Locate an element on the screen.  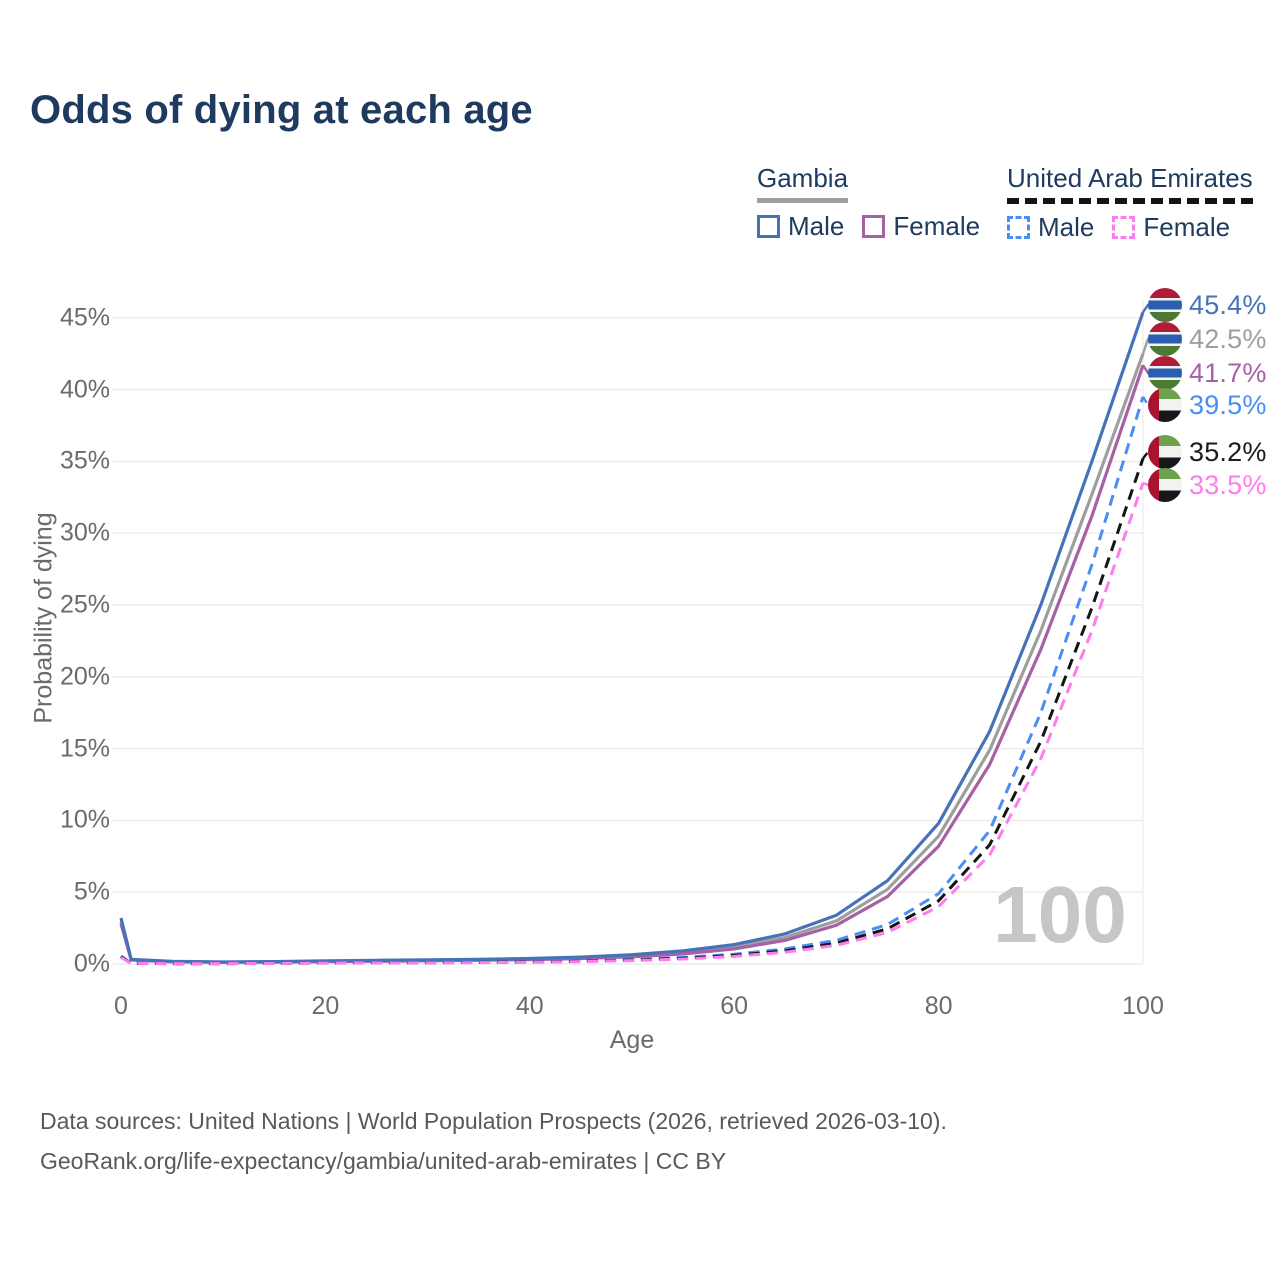
legend-items-uae: Male Female is located at coordinates (1130, 227).